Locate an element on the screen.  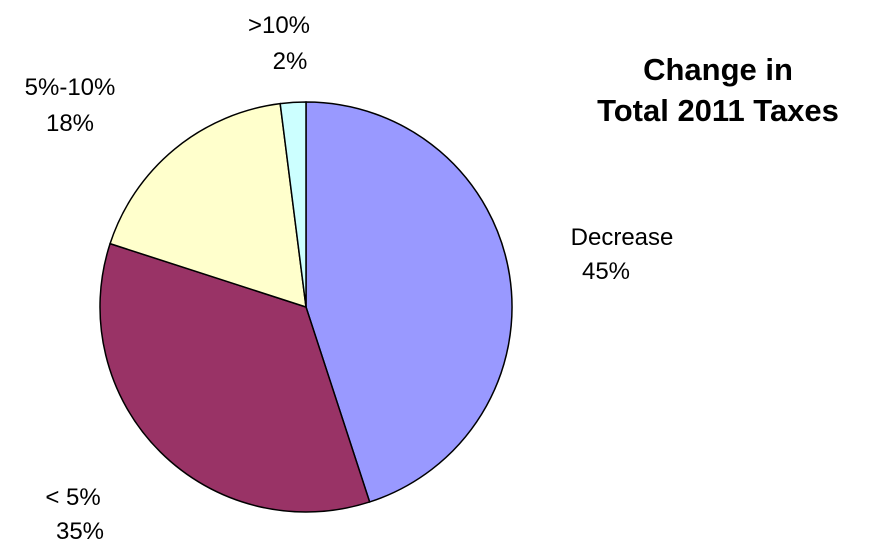
slice-label-5to10-value: 18% is located at coordinates (70, 123).